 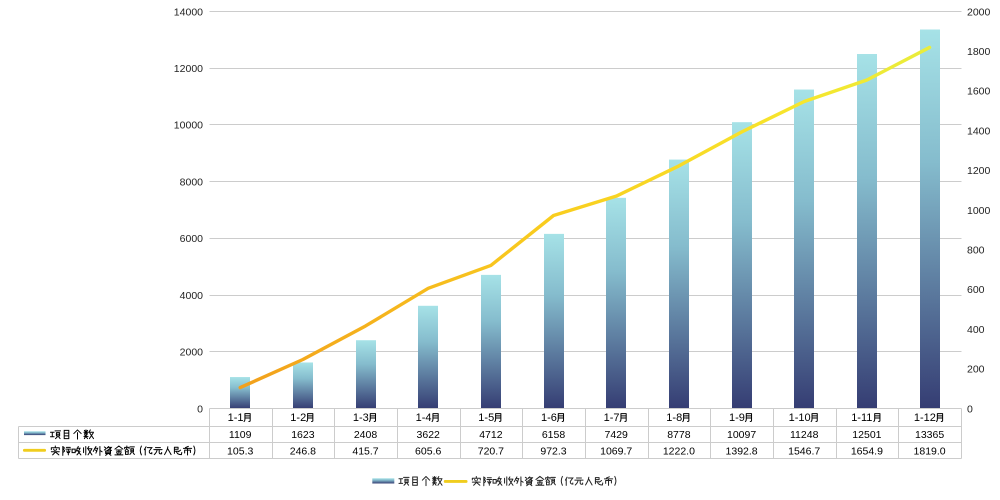 What do you see at coordinates (679, 451) in the screenshot?
I see `svg-text: 1222.0` at bounding box center [679, 451].